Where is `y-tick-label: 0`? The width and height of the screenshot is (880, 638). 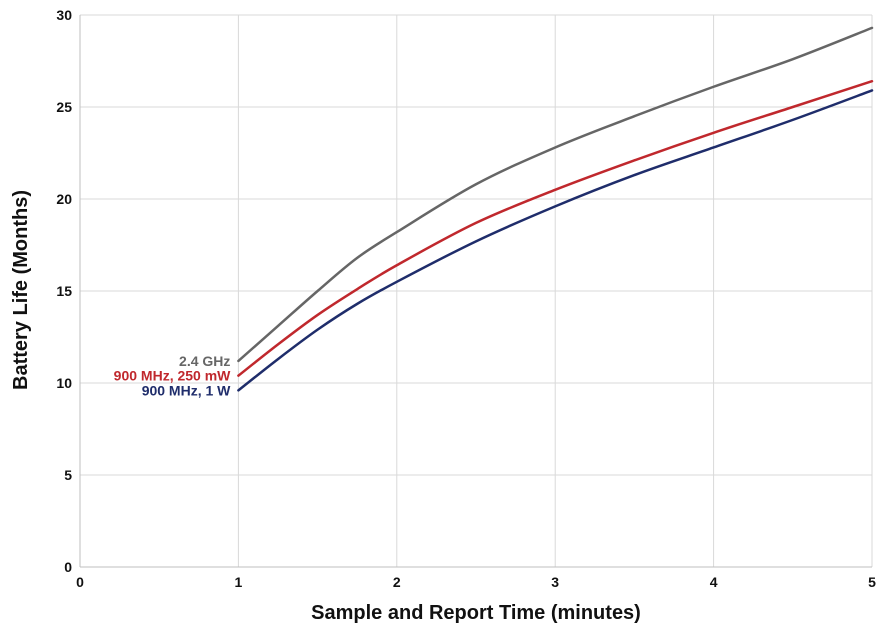 y-tick-label: 0 is located at coordinates (68, 567).